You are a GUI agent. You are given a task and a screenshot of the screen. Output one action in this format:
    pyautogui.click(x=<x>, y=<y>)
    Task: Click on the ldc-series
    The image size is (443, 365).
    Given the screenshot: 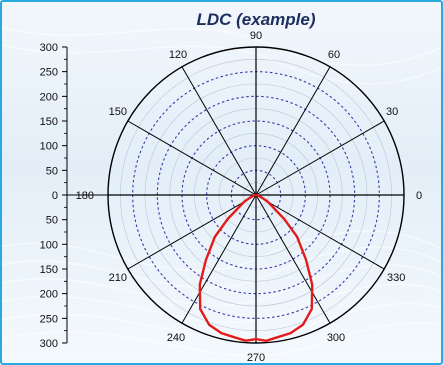 What is the action you would take?
    pyautogui.click(x=256, y=267)
    